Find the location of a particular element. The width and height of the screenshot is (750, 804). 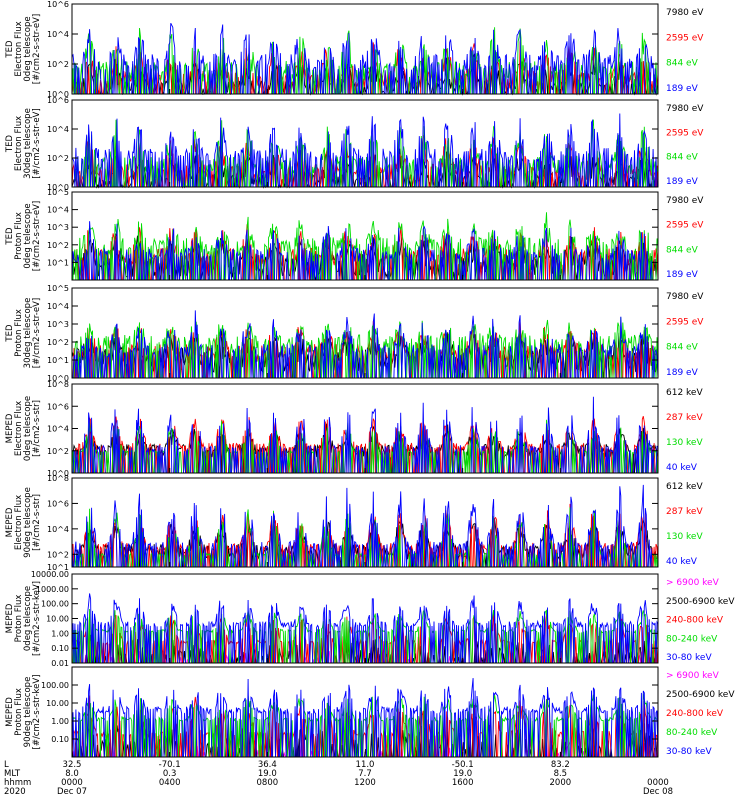

L-value-label: 11.0 is located at coordinates (365, 765).